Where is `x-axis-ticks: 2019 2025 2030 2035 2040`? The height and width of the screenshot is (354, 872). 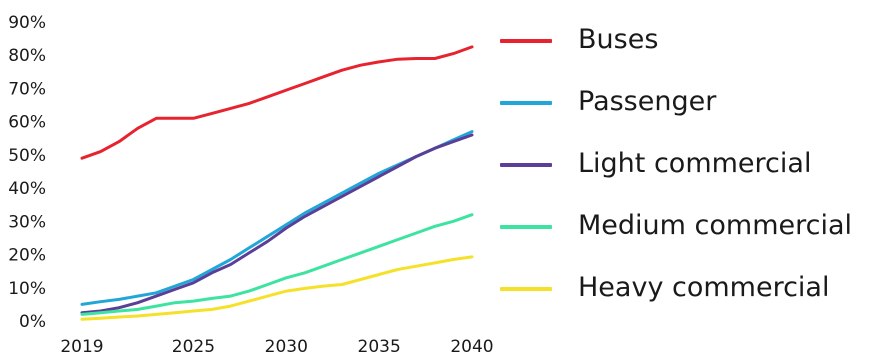 x-axis-ticks: 2019 2025 2030 2035 2040 is located at coordinates (276, 345).